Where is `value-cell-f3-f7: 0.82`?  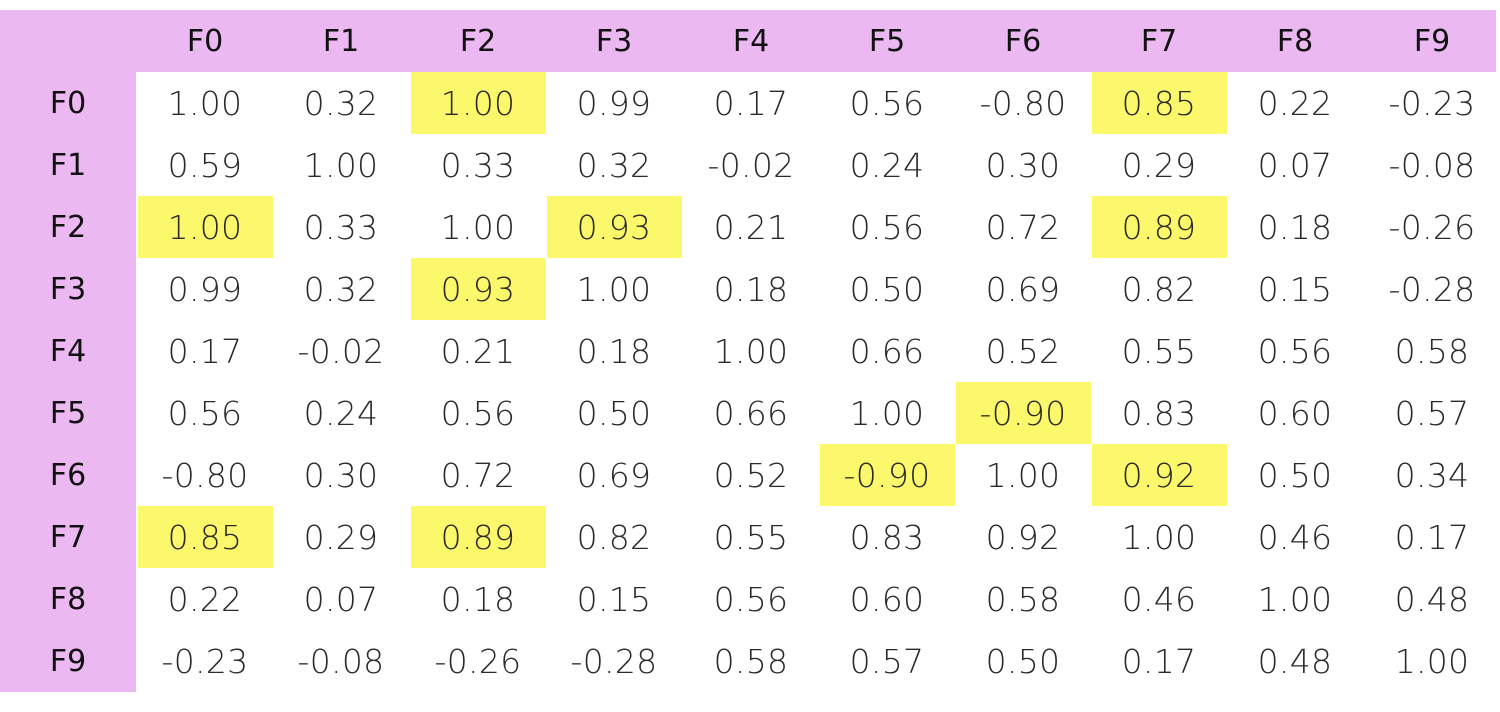
value-cell-f3-f7: 0.82 is located at coordinates (1159, 289).